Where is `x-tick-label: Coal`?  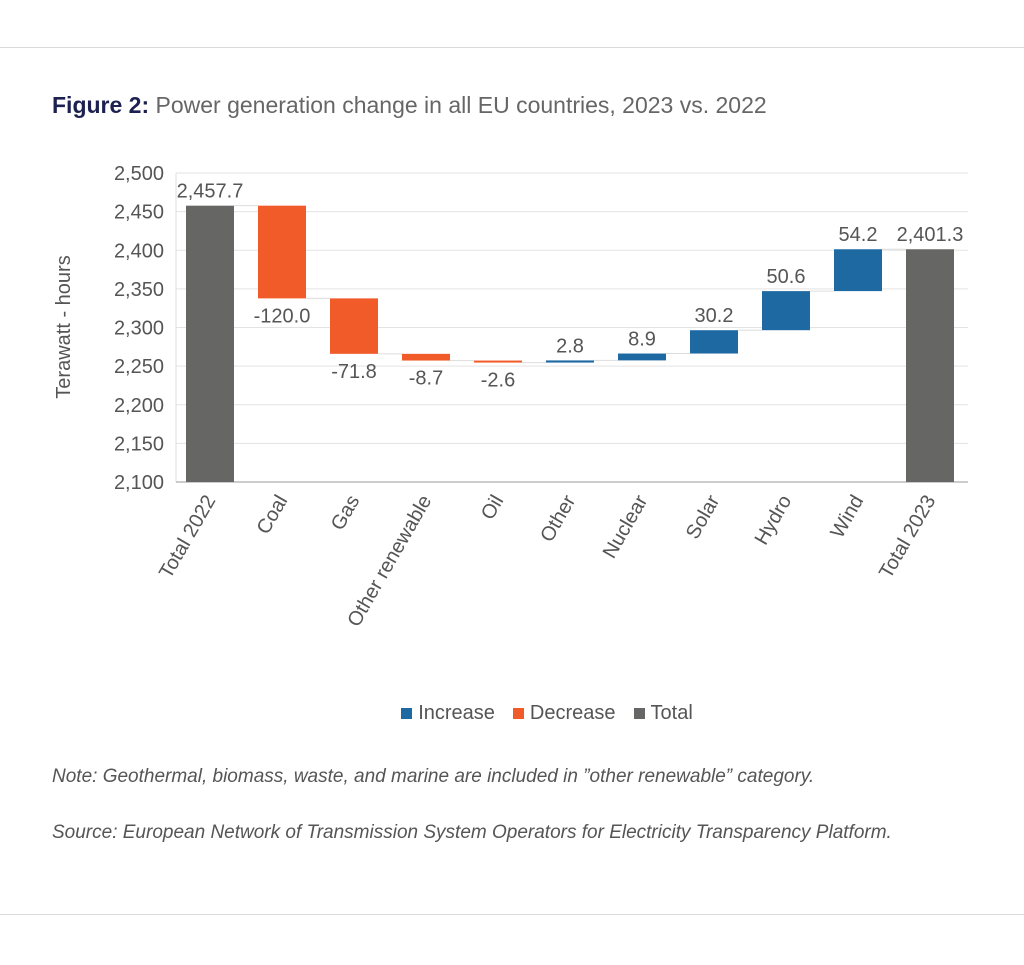
x-tick-label: Coal is located at coordinates (273, 515).